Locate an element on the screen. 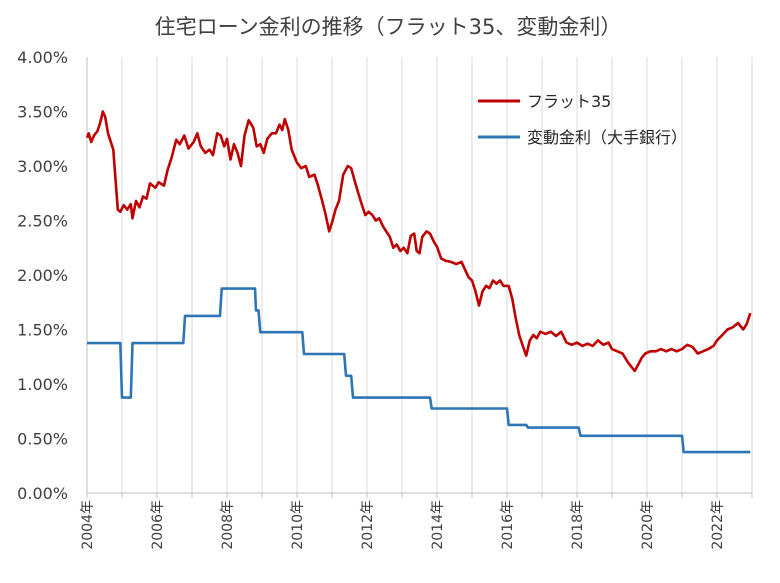 This screenshot has width=780, height=583. legend-label-1: フラット35 is located at coordinates (569, 101).